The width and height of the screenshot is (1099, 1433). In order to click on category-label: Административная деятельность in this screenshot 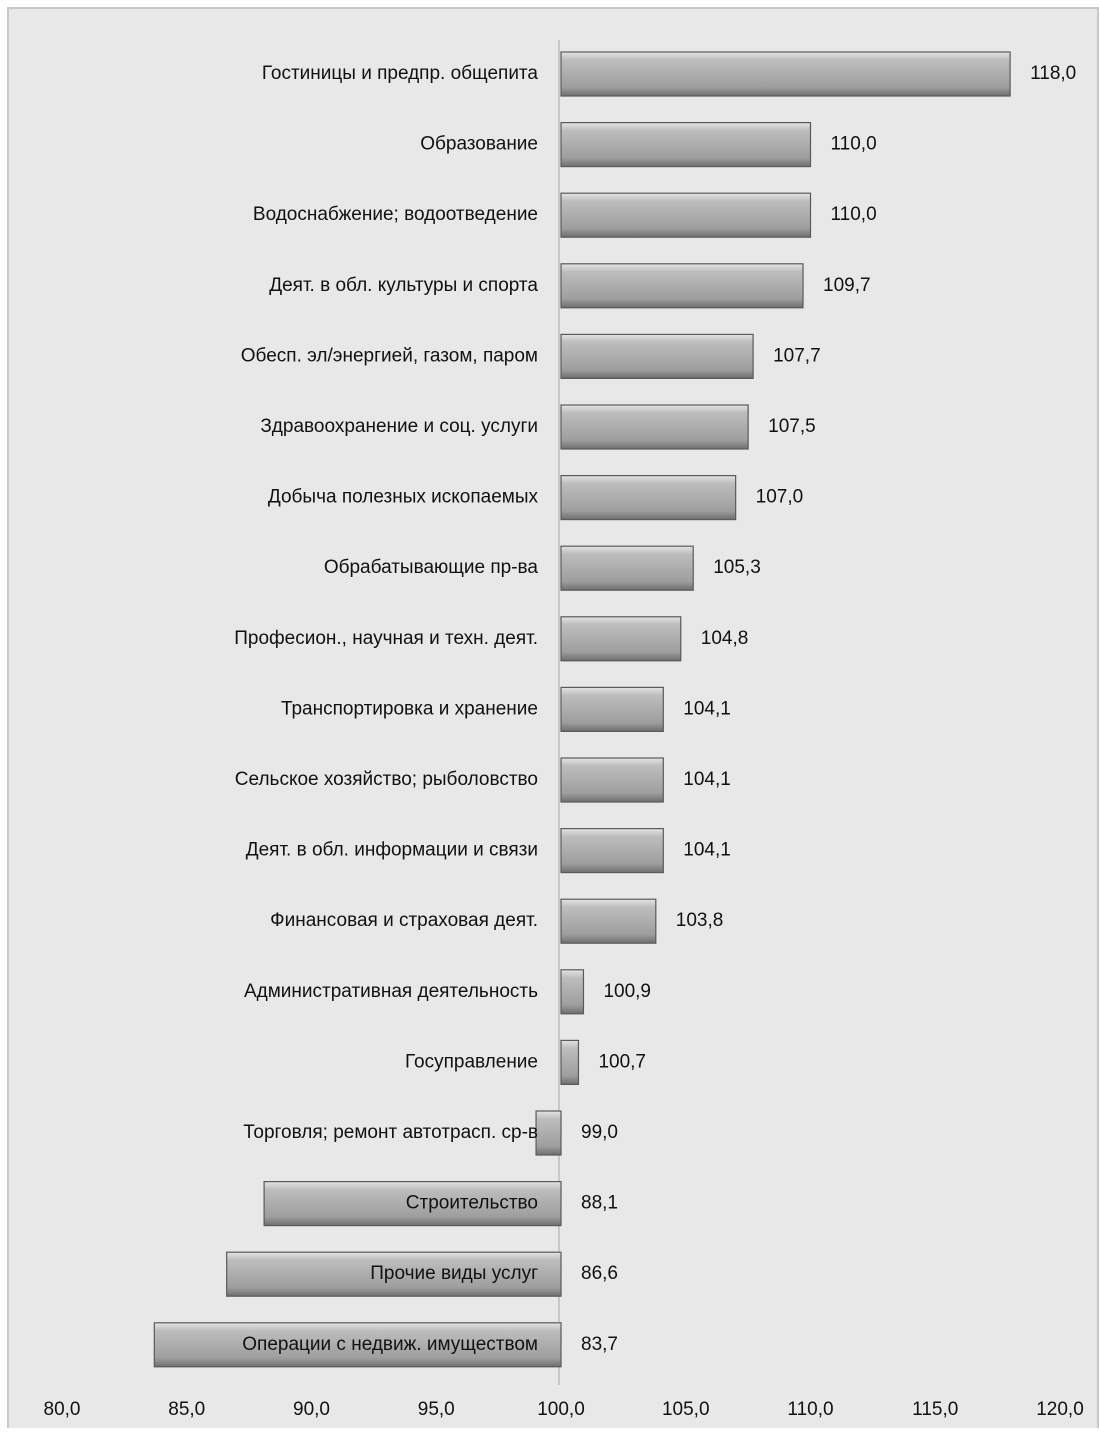, I will do `click(391, 991)`.